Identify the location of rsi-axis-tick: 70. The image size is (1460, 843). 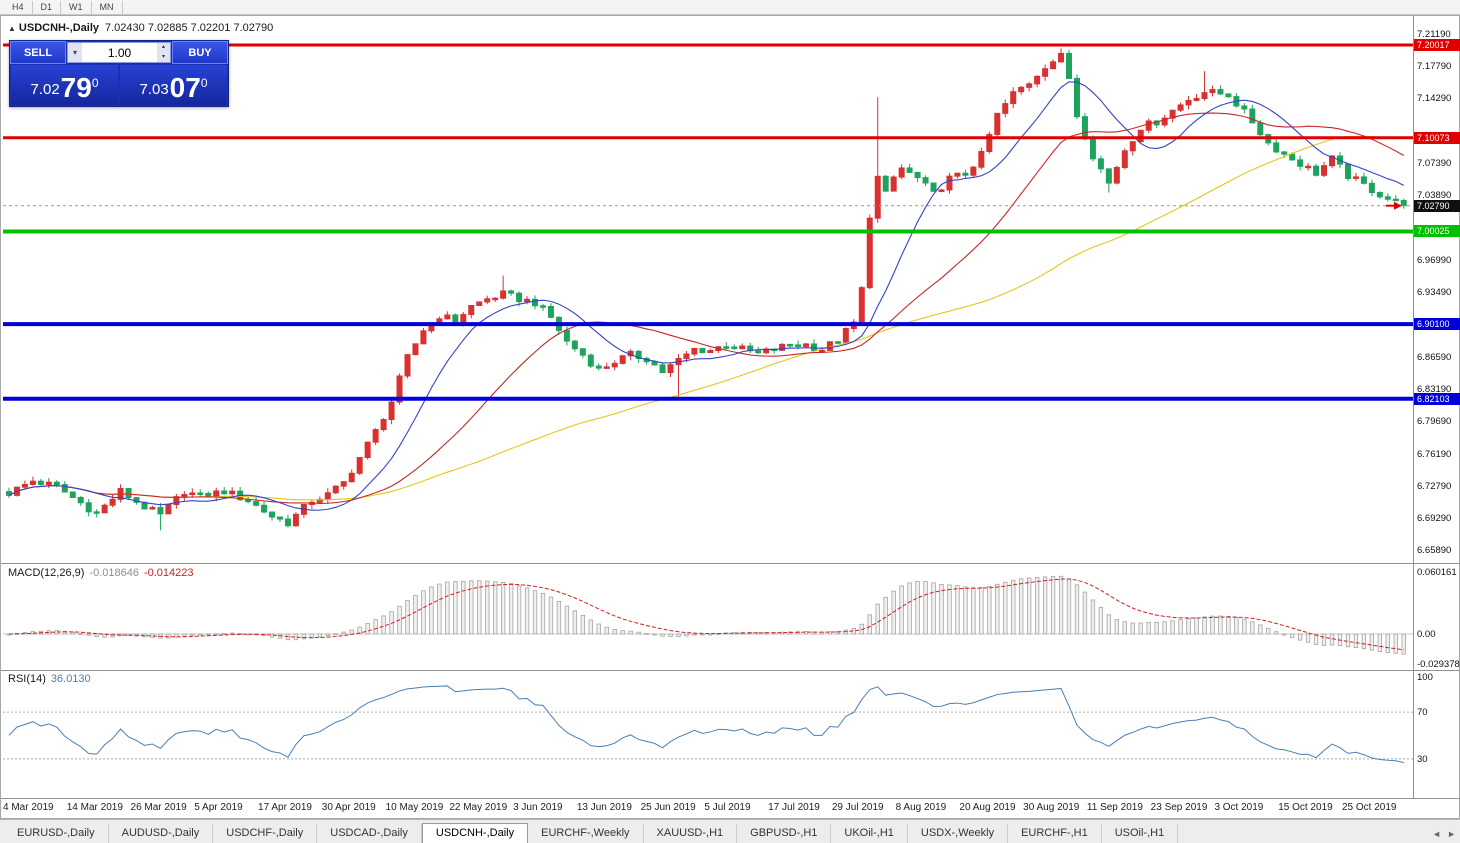
(1422, 713).